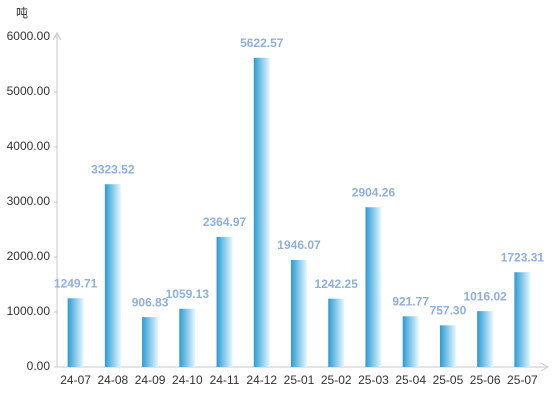 This screenshot has width=554, height=406. What do you see at coordinates (337, 284) in the screenshot?
I see `value-label: 1242.25` at bounding box center [337, 284].